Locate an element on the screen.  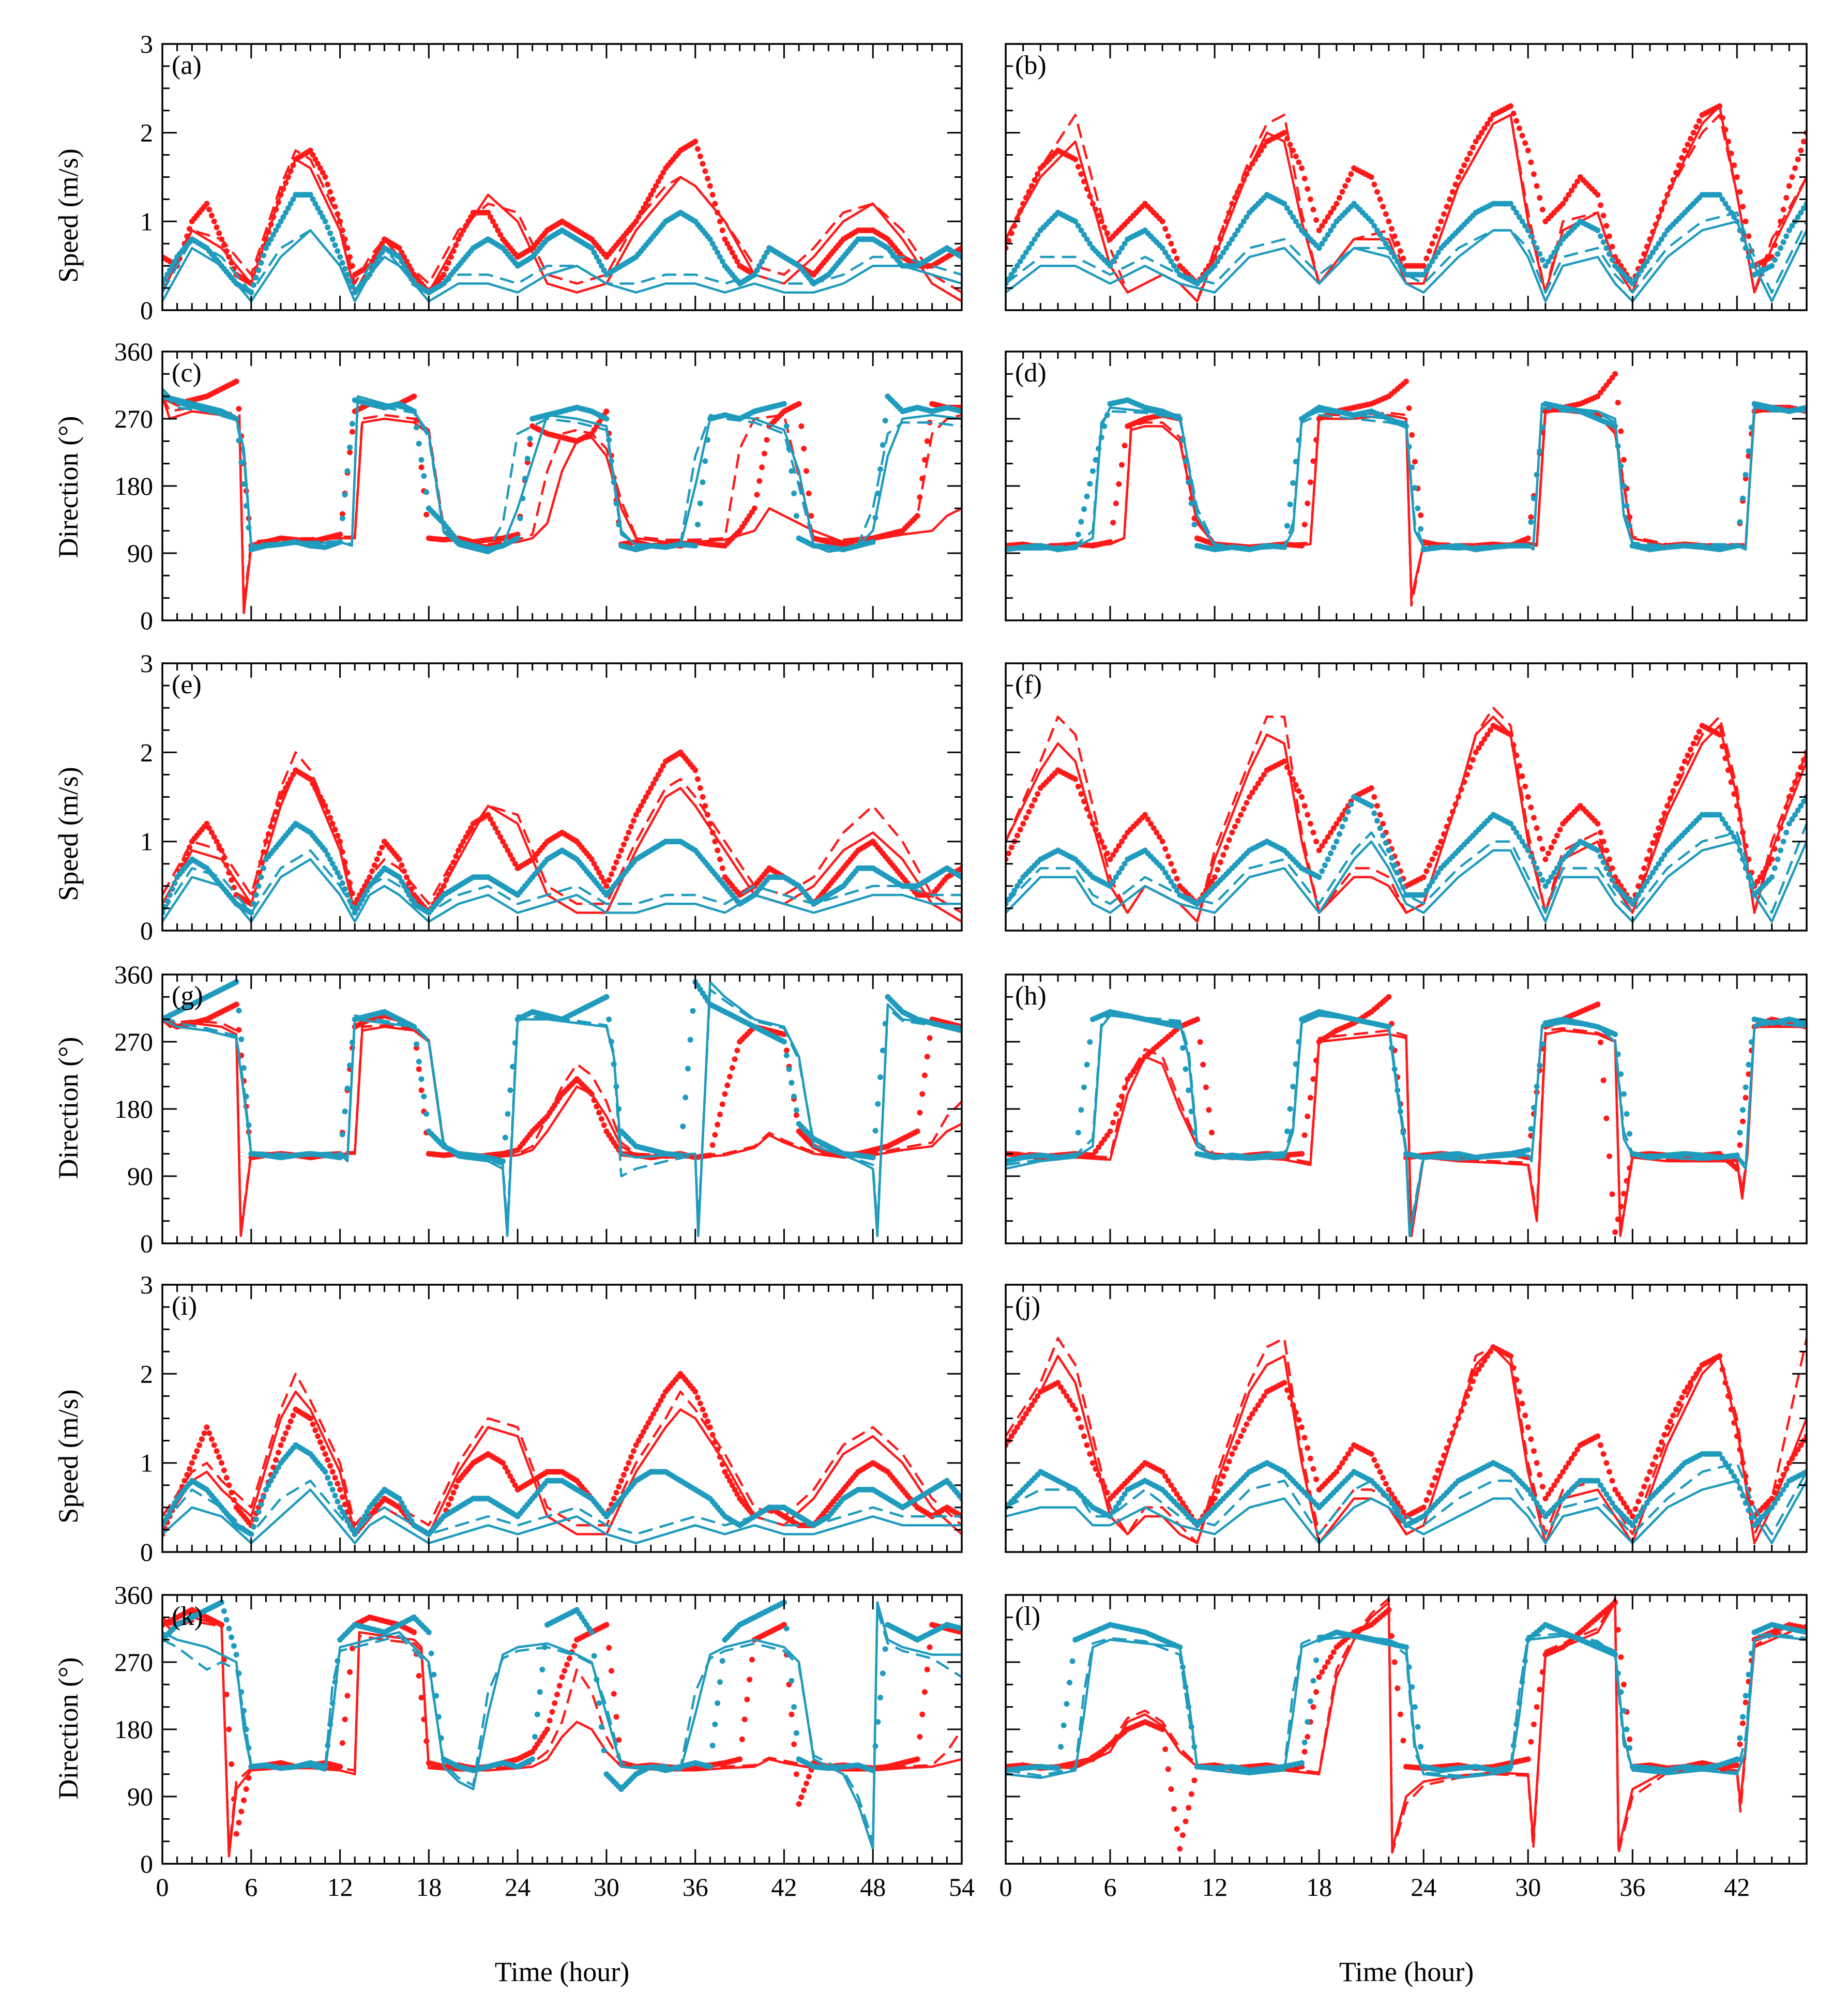
y-tick-label: 90 is located at coordinates (140, 554).